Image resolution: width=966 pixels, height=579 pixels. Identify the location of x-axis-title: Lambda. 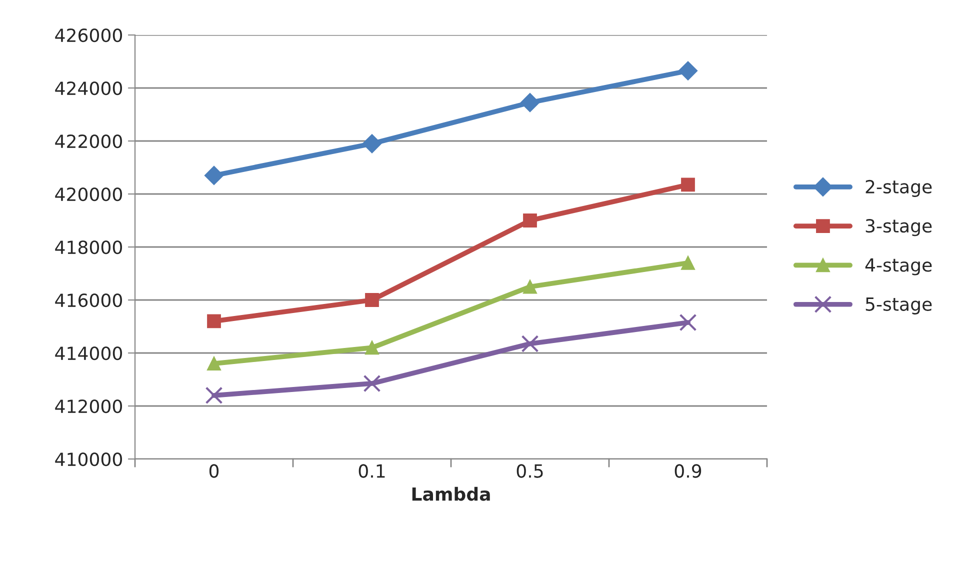
(451, 493).